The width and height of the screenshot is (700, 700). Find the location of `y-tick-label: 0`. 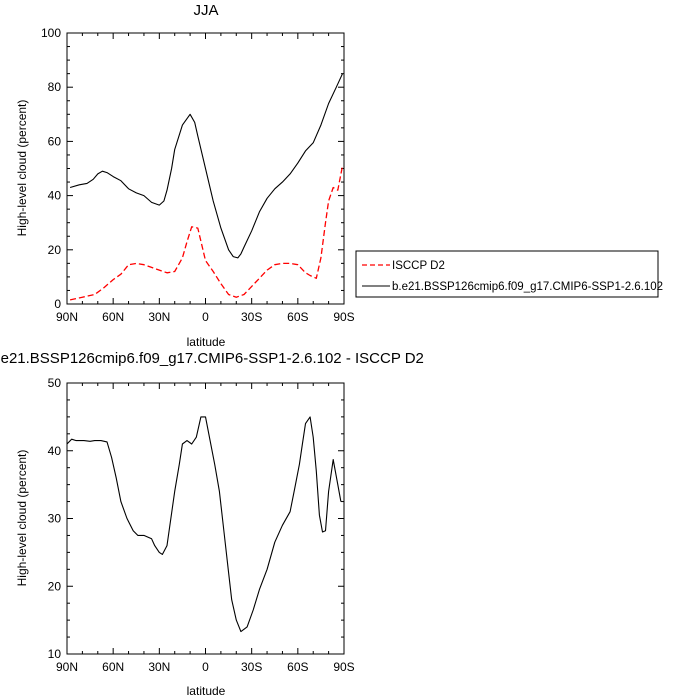

y-tick-label: 0 is located at coordinates (57, 304).